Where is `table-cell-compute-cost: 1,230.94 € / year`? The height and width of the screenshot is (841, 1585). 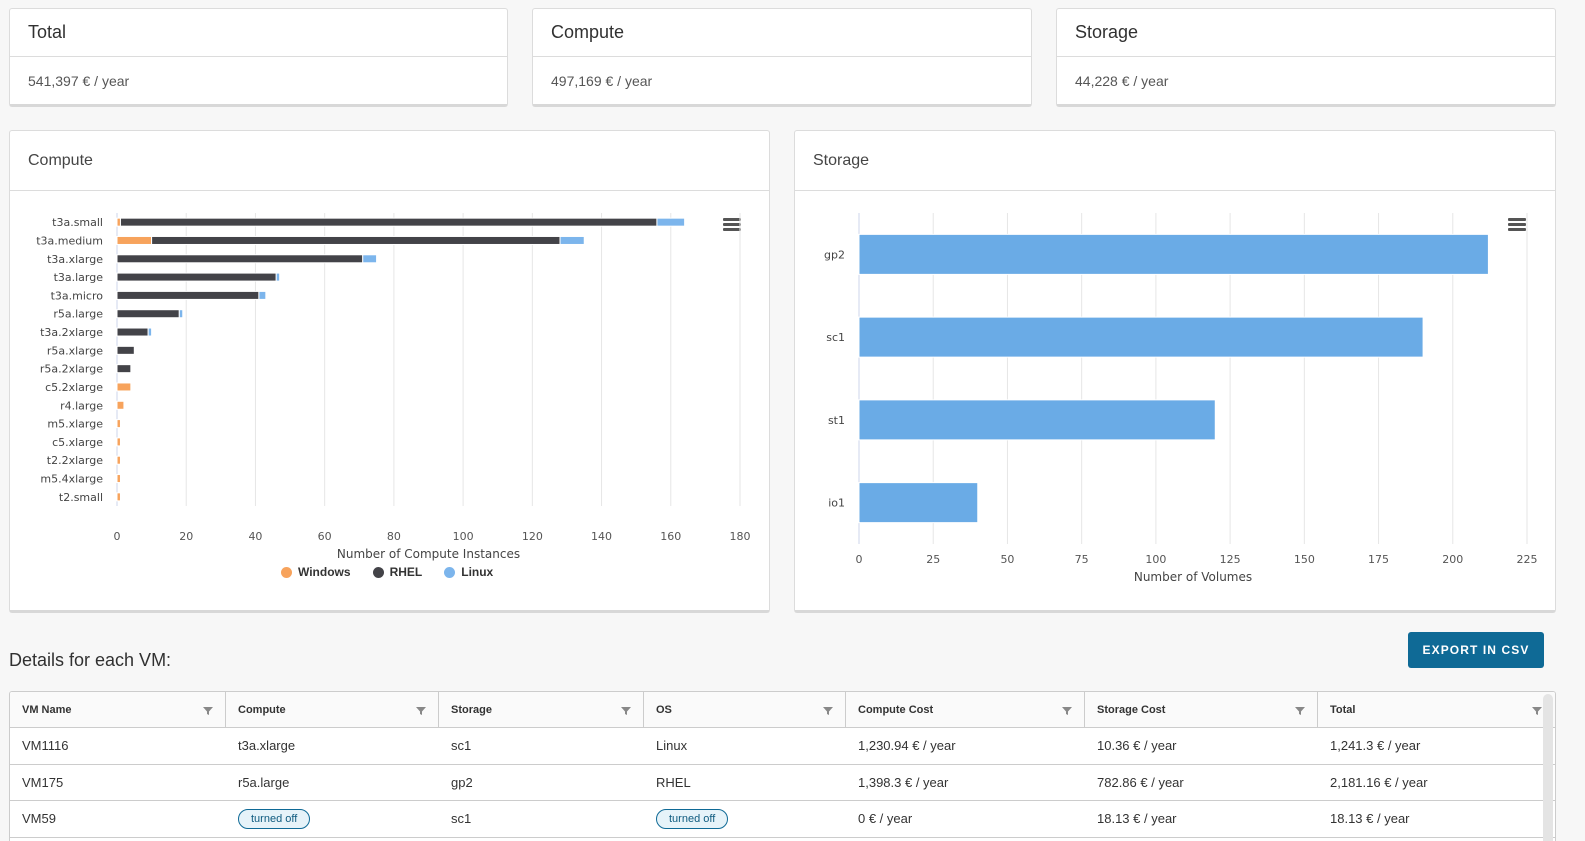 table-cell-compute-cost: 1,230.94 € / year is located at coordinates (907, 746).